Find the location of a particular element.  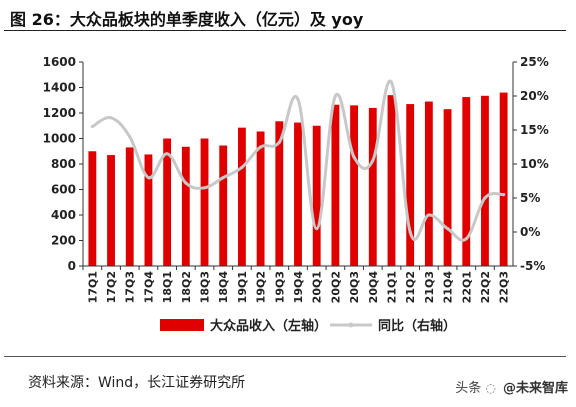

x-tick-label: 20Q4 is located at coordinates (373, 287).